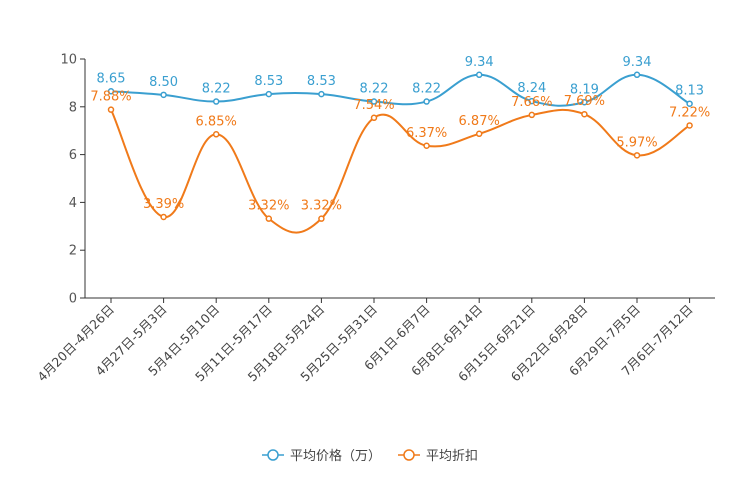  I want to click on legend-marker-discount, so click(409, 455).